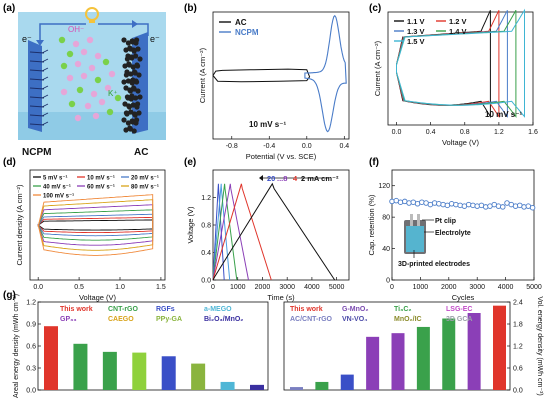 Image resolution: width=554 pixels, height=403 pixels. What do you see at coordinates (477, 287) in the screenshot?
I see `chart-f-xtick-label: 3000` at bounding box center [477, 287].